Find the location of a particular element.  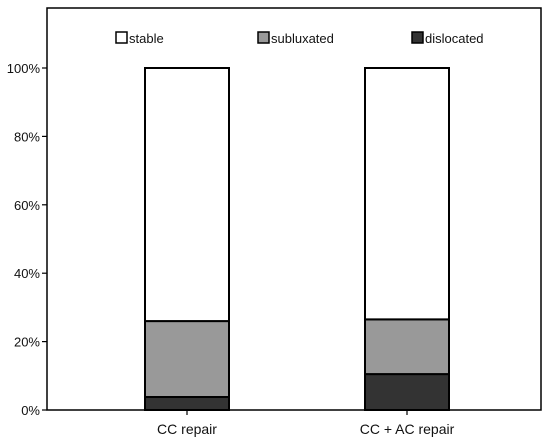

y-tick-label: 100% is located at coordinates (24, 68).